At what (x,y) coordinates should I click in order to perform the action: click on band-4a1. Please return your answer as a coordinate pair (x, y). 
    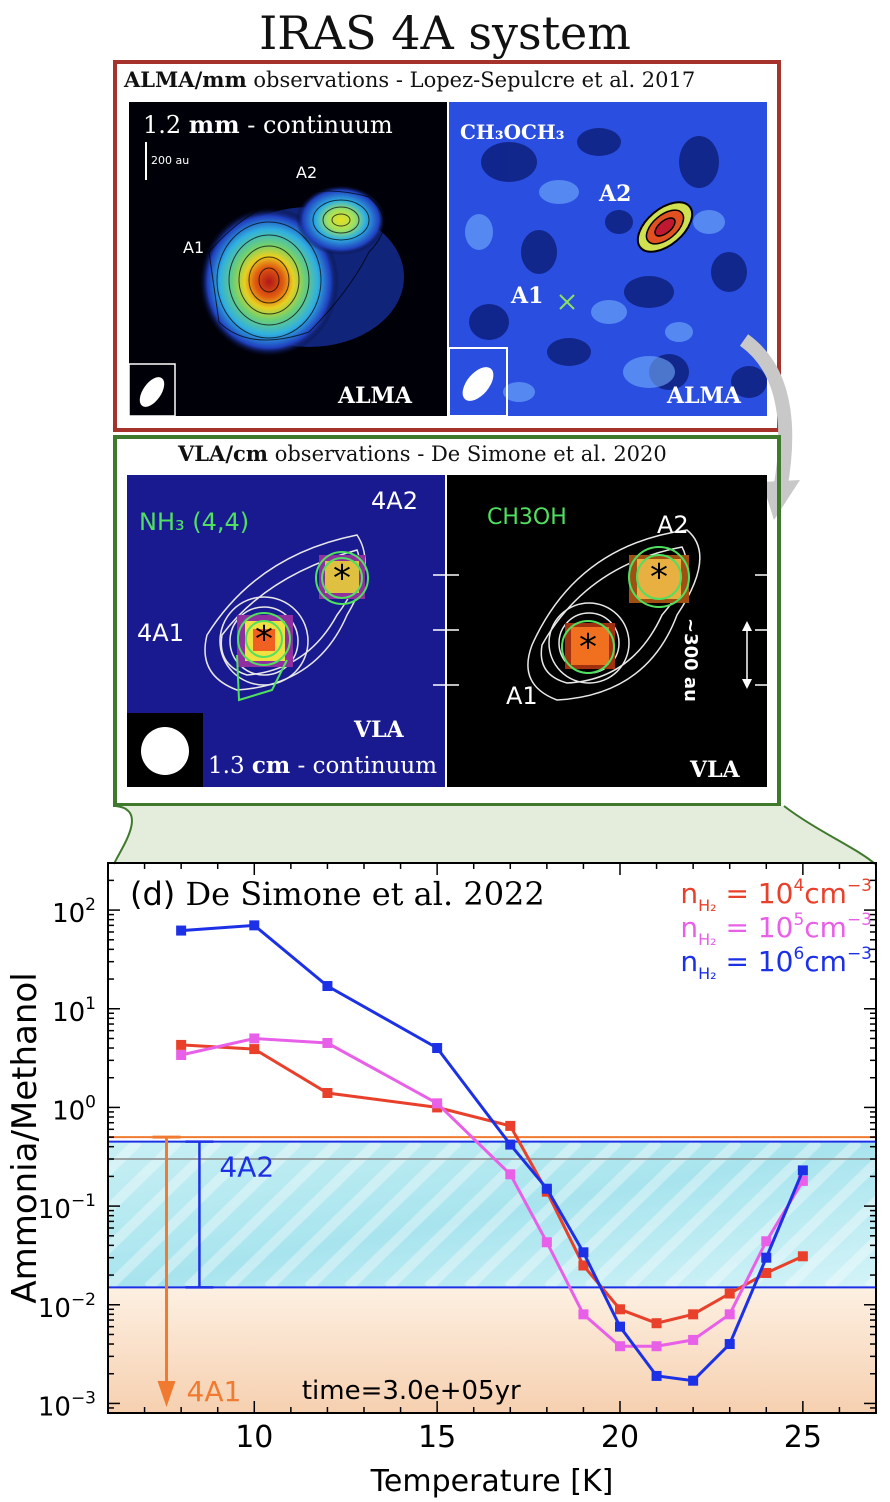
    Looking at the image, I should click on (492, 1350).